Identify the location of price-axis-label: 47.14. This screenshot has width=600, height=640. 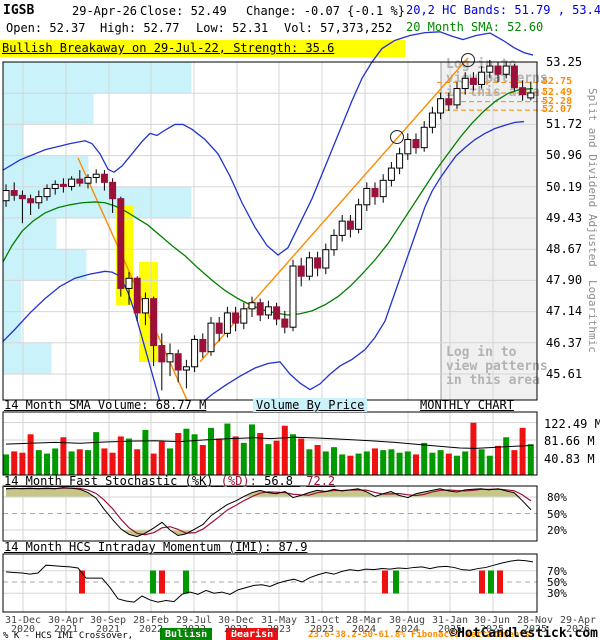
(564, 311).